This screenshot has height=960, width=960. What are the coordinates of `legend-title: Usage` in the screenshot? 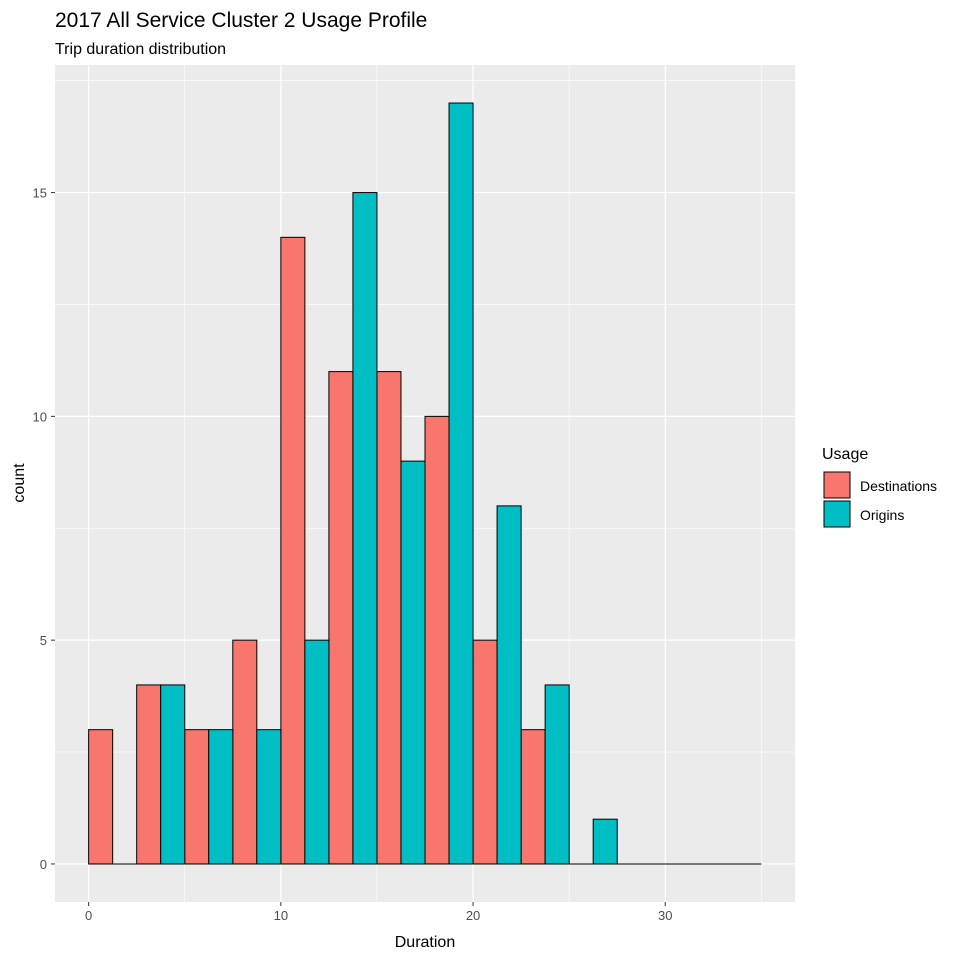 It's located at (845, 454).